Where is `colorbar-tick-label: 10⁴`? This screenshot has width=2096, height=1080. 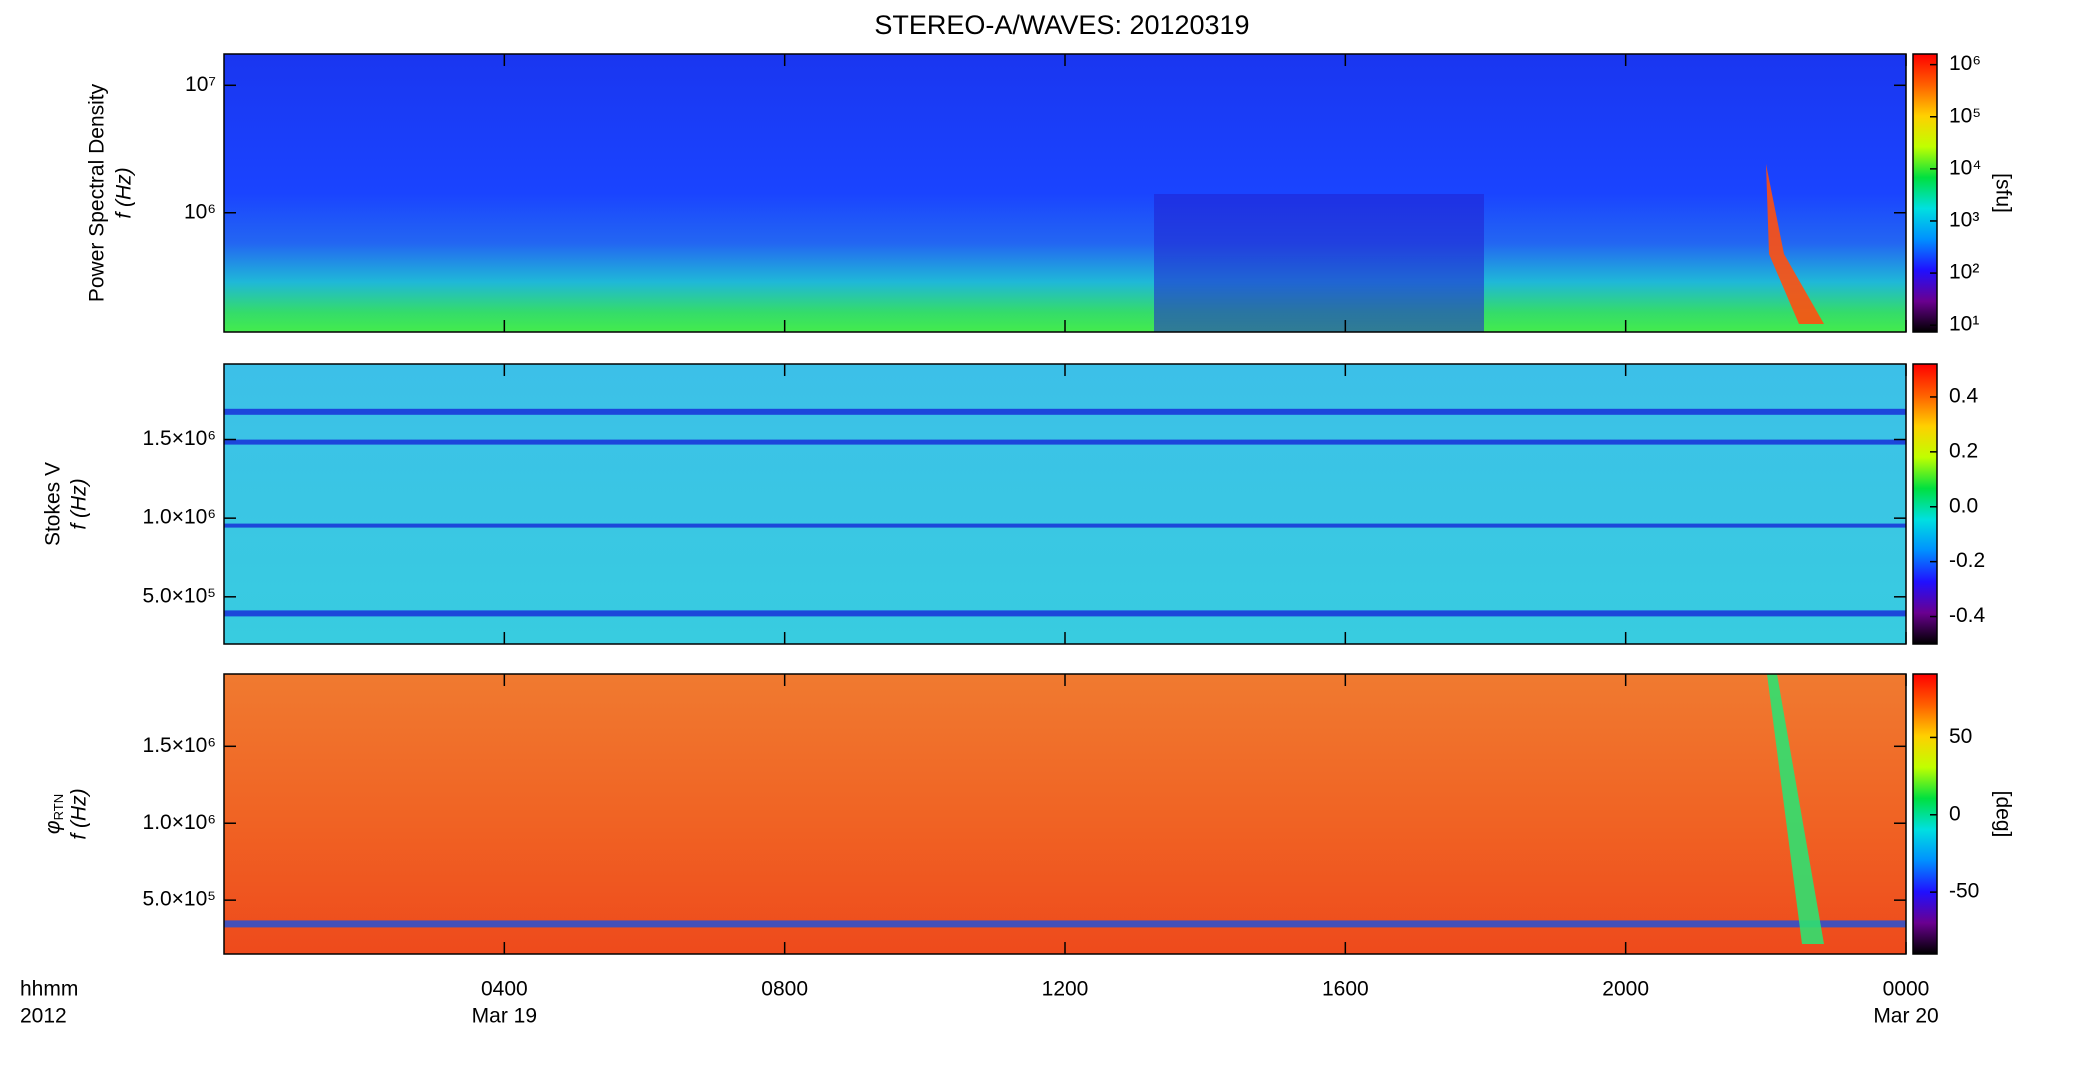
colorbar-tick-label: 10⁴ is located at coordinates (1965, 167).